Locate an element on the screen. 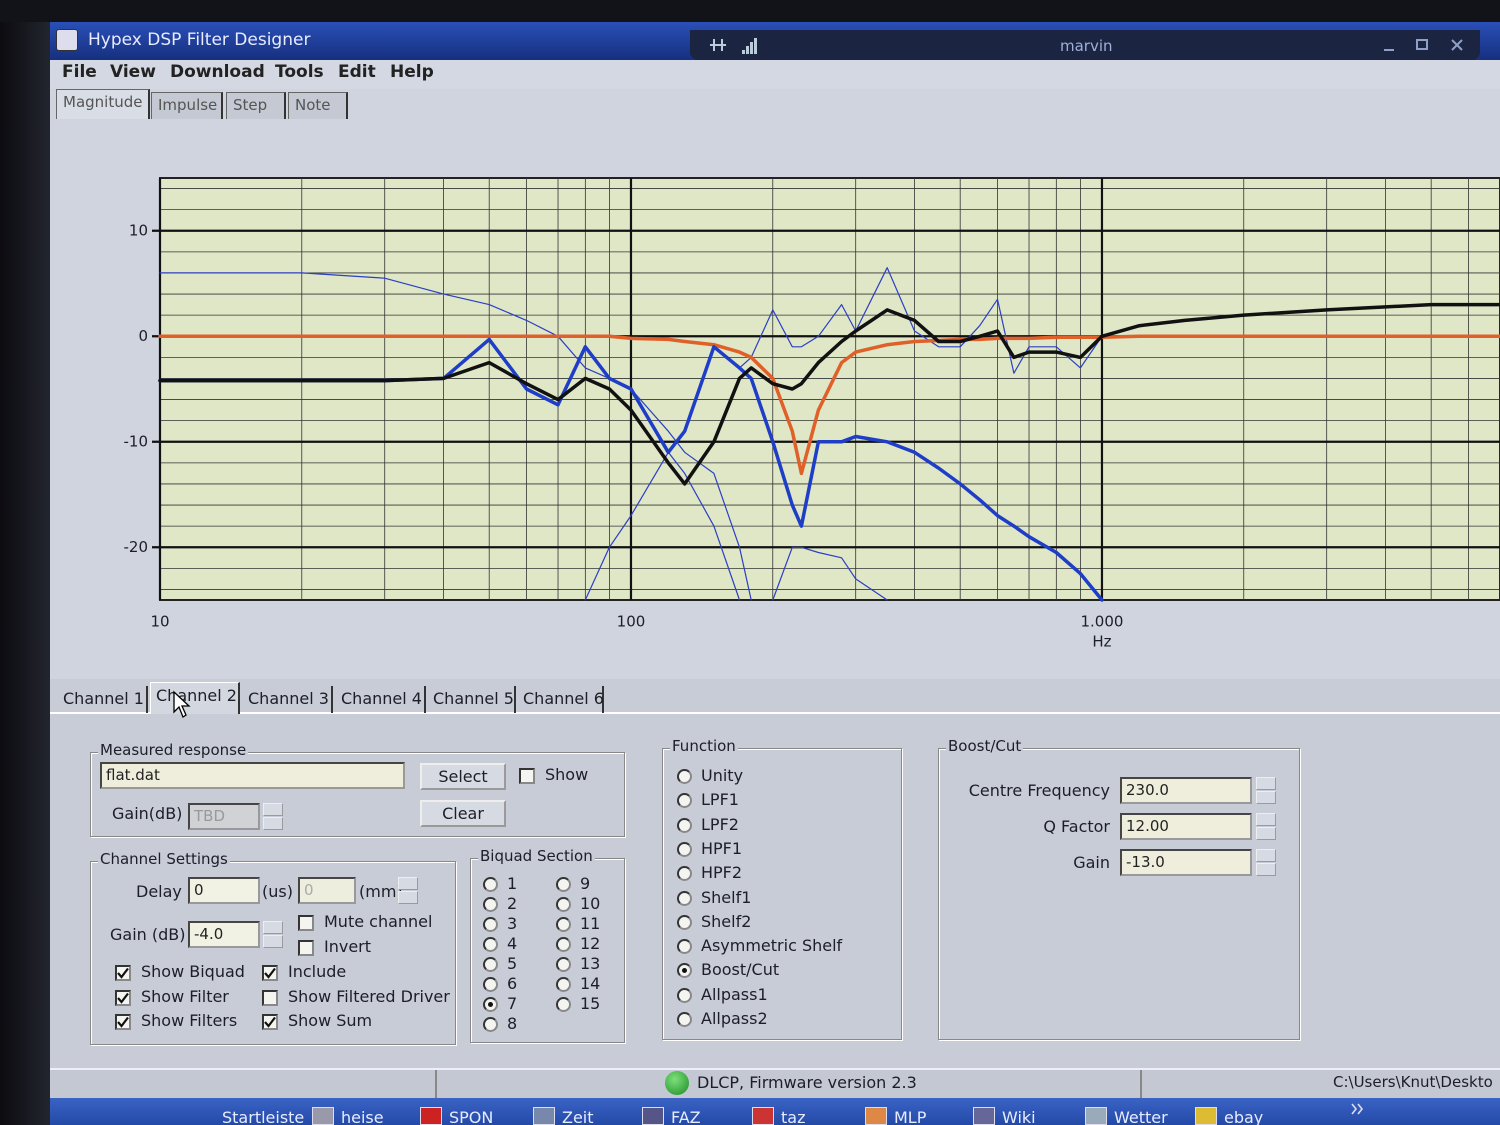 The width and height of the screenshot is (1500, 1125). radio-label: 7 is located at coordinates (512, 1003).